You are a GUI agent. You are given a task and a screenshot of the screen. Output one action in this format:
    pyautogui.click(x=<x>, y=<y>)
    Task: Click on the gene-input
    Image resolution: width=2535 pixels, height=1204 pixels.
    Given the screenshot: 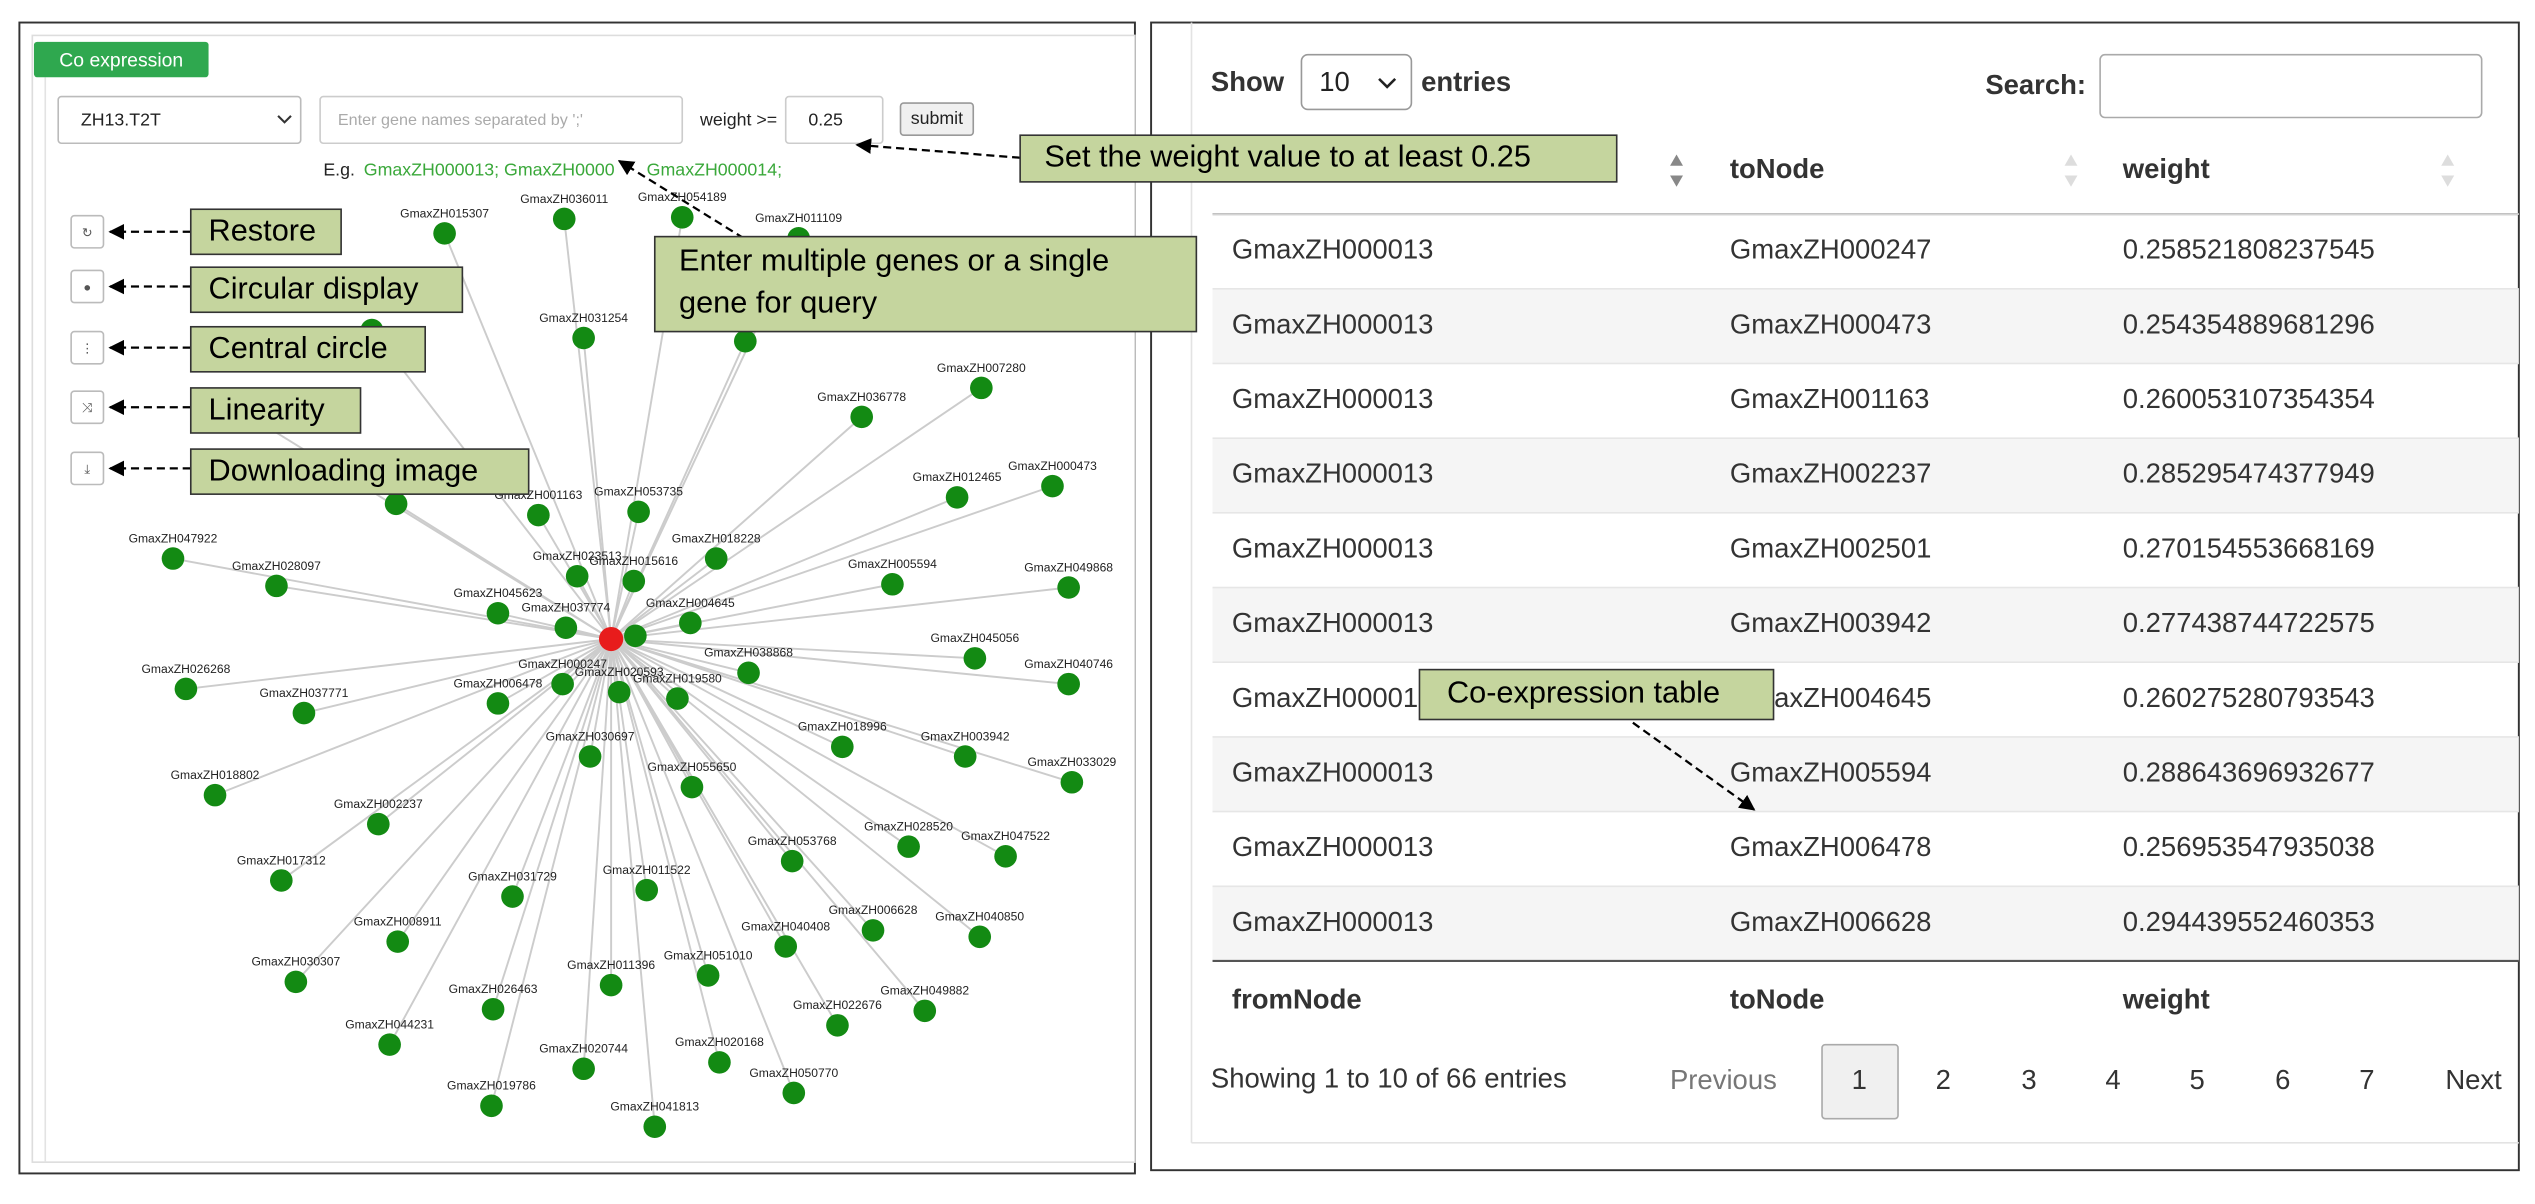 What is the action you would take?
    pyautogui.click(x=501, y=120)
    